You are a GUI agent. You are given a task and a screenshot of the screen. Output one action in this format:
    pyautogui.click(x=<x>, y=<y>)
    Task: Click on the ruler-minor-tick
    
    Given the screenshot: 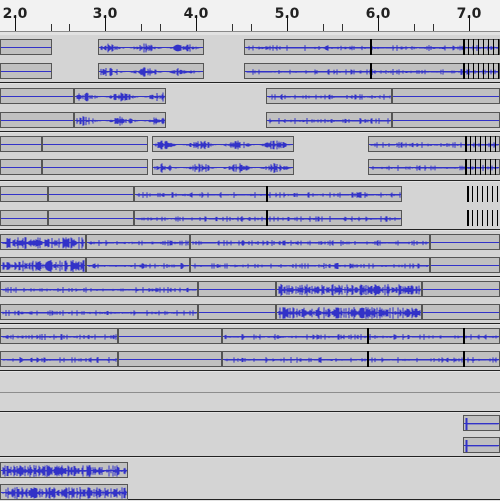 What is the action you would take?
    pyautogui.click(x=251, y=27)
    